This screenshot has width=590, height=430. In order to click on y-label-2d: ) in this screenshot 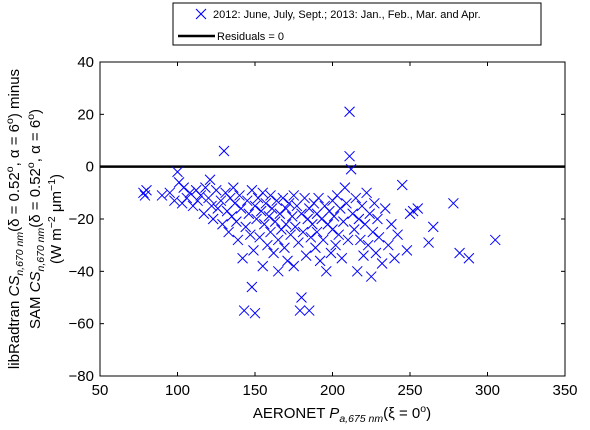, I will do `click(35, 111)`.